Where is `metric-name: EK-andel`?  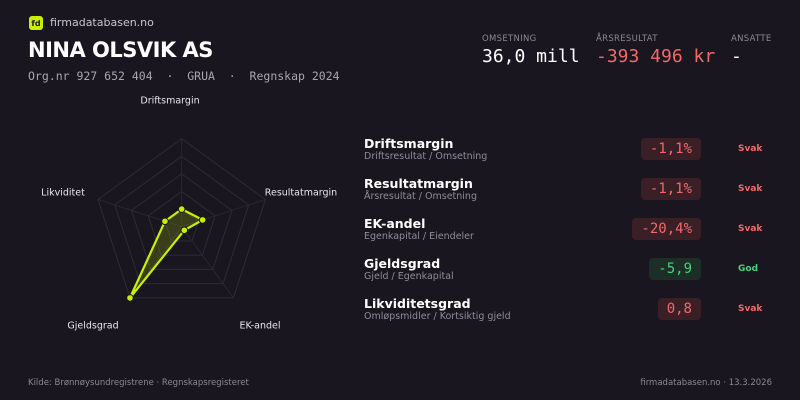 metric-name: EK-andel is located at coordinates (395, 223).